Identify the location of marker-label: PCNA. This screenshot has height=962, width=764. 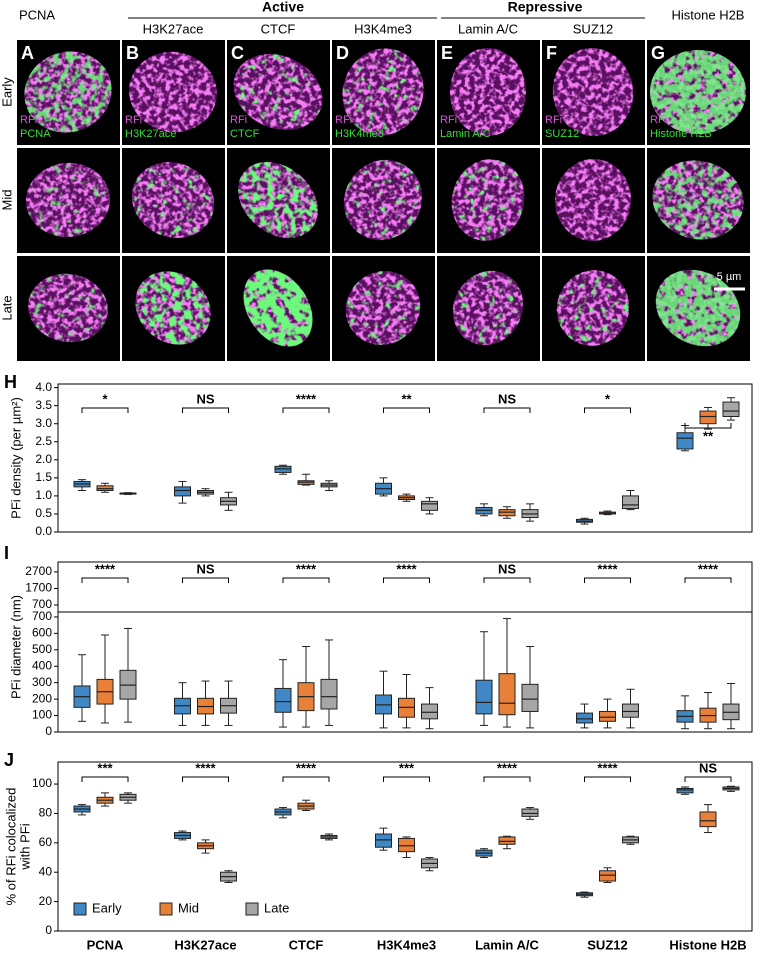
(35, 134).